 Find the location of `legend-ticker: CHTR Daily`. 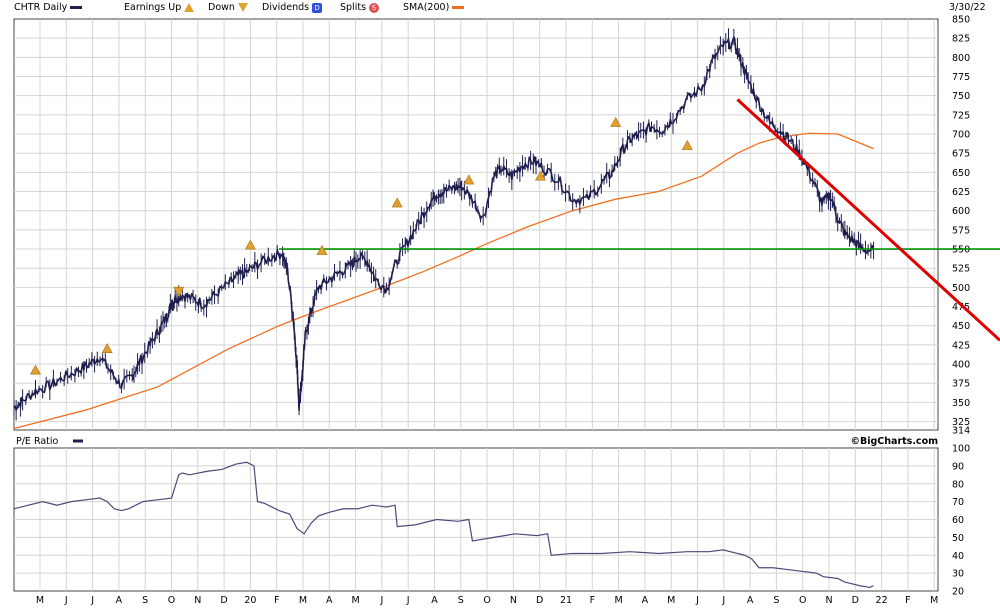

legend-ticker: CHTR Daily is located at coordinates (48, 7).